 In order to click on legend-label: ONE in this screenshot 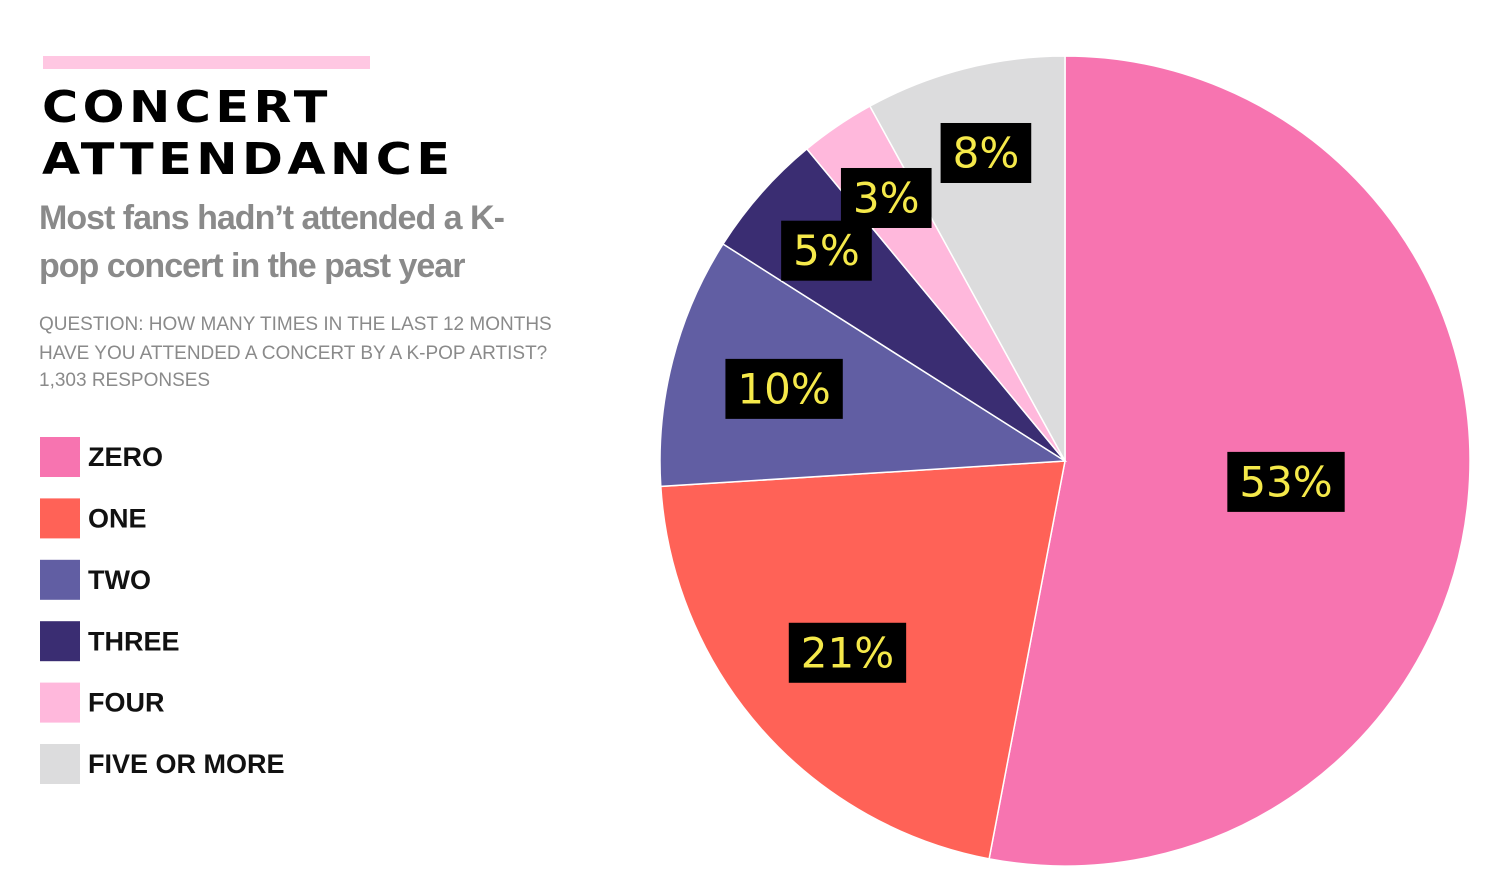, I will do `click(117, 519)`.